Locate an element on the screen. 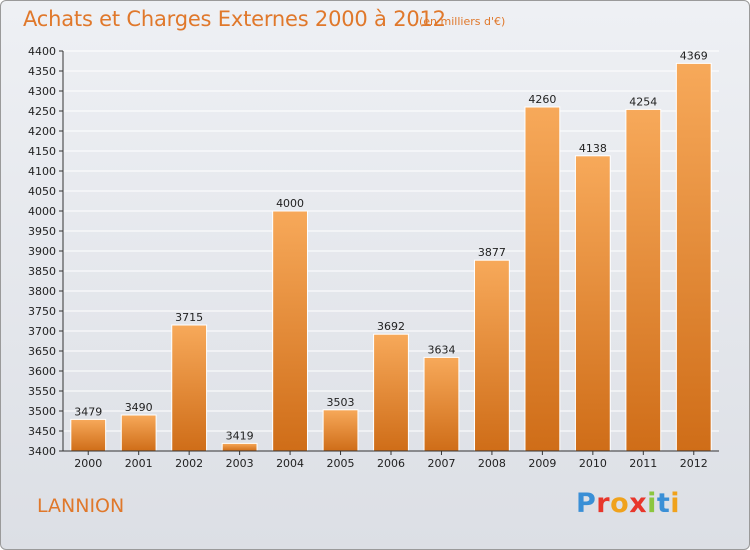 The width and height of the screenshot is (750, 550). x-tick-label: 2011 is located at coordinates (643, 463).